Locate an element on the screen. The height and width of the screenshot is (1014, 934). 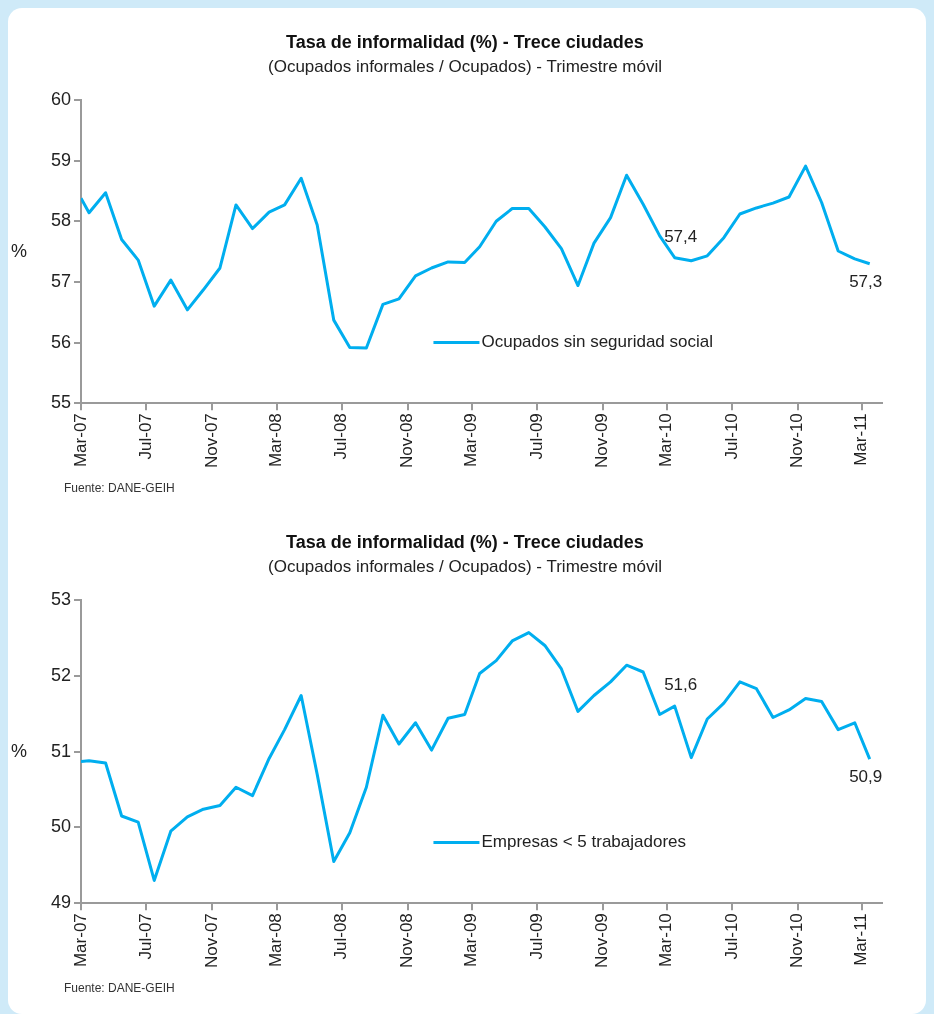
y-tick-label: 51 is located at coordinates (61, 750).